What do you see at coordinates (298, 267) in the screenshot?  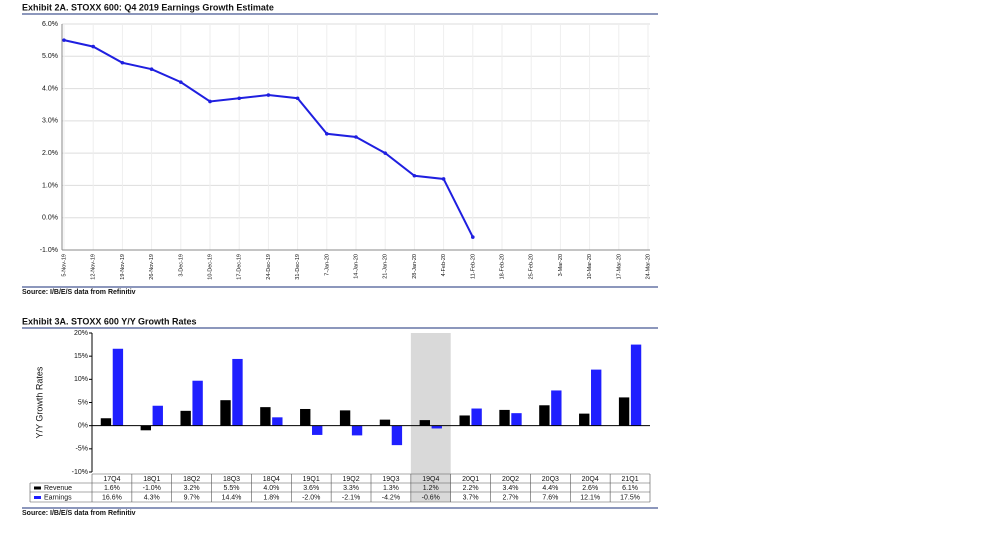 I see `x-tick-label: 31-Dec-19` at bounding box center [298, 267].